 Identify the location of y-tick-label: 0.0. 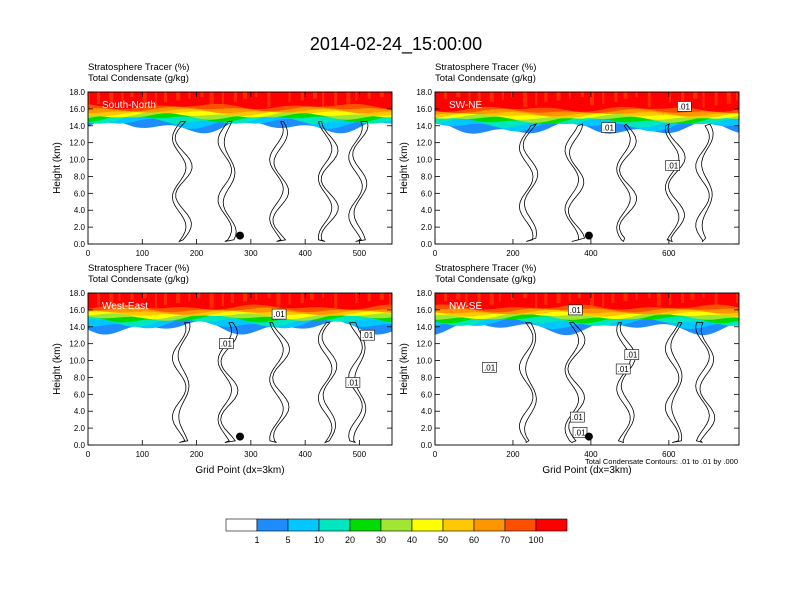
(80, 244).